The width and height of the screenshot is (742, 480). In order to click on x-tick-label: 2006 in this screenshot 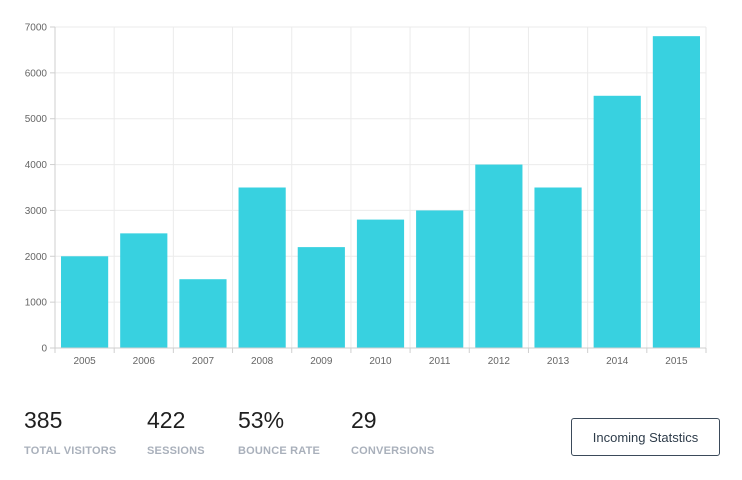, I will do `click(144, 361)`.